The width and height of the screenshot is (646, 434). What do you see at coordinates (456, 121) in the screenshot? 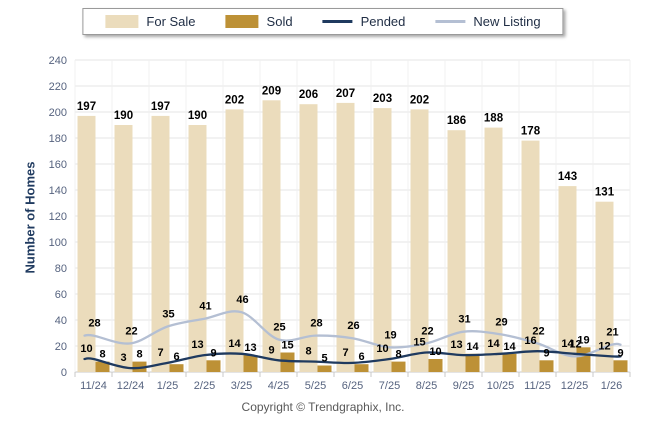
I see `label-for-sale-9/25: 186` at bounding box center [456, 121].